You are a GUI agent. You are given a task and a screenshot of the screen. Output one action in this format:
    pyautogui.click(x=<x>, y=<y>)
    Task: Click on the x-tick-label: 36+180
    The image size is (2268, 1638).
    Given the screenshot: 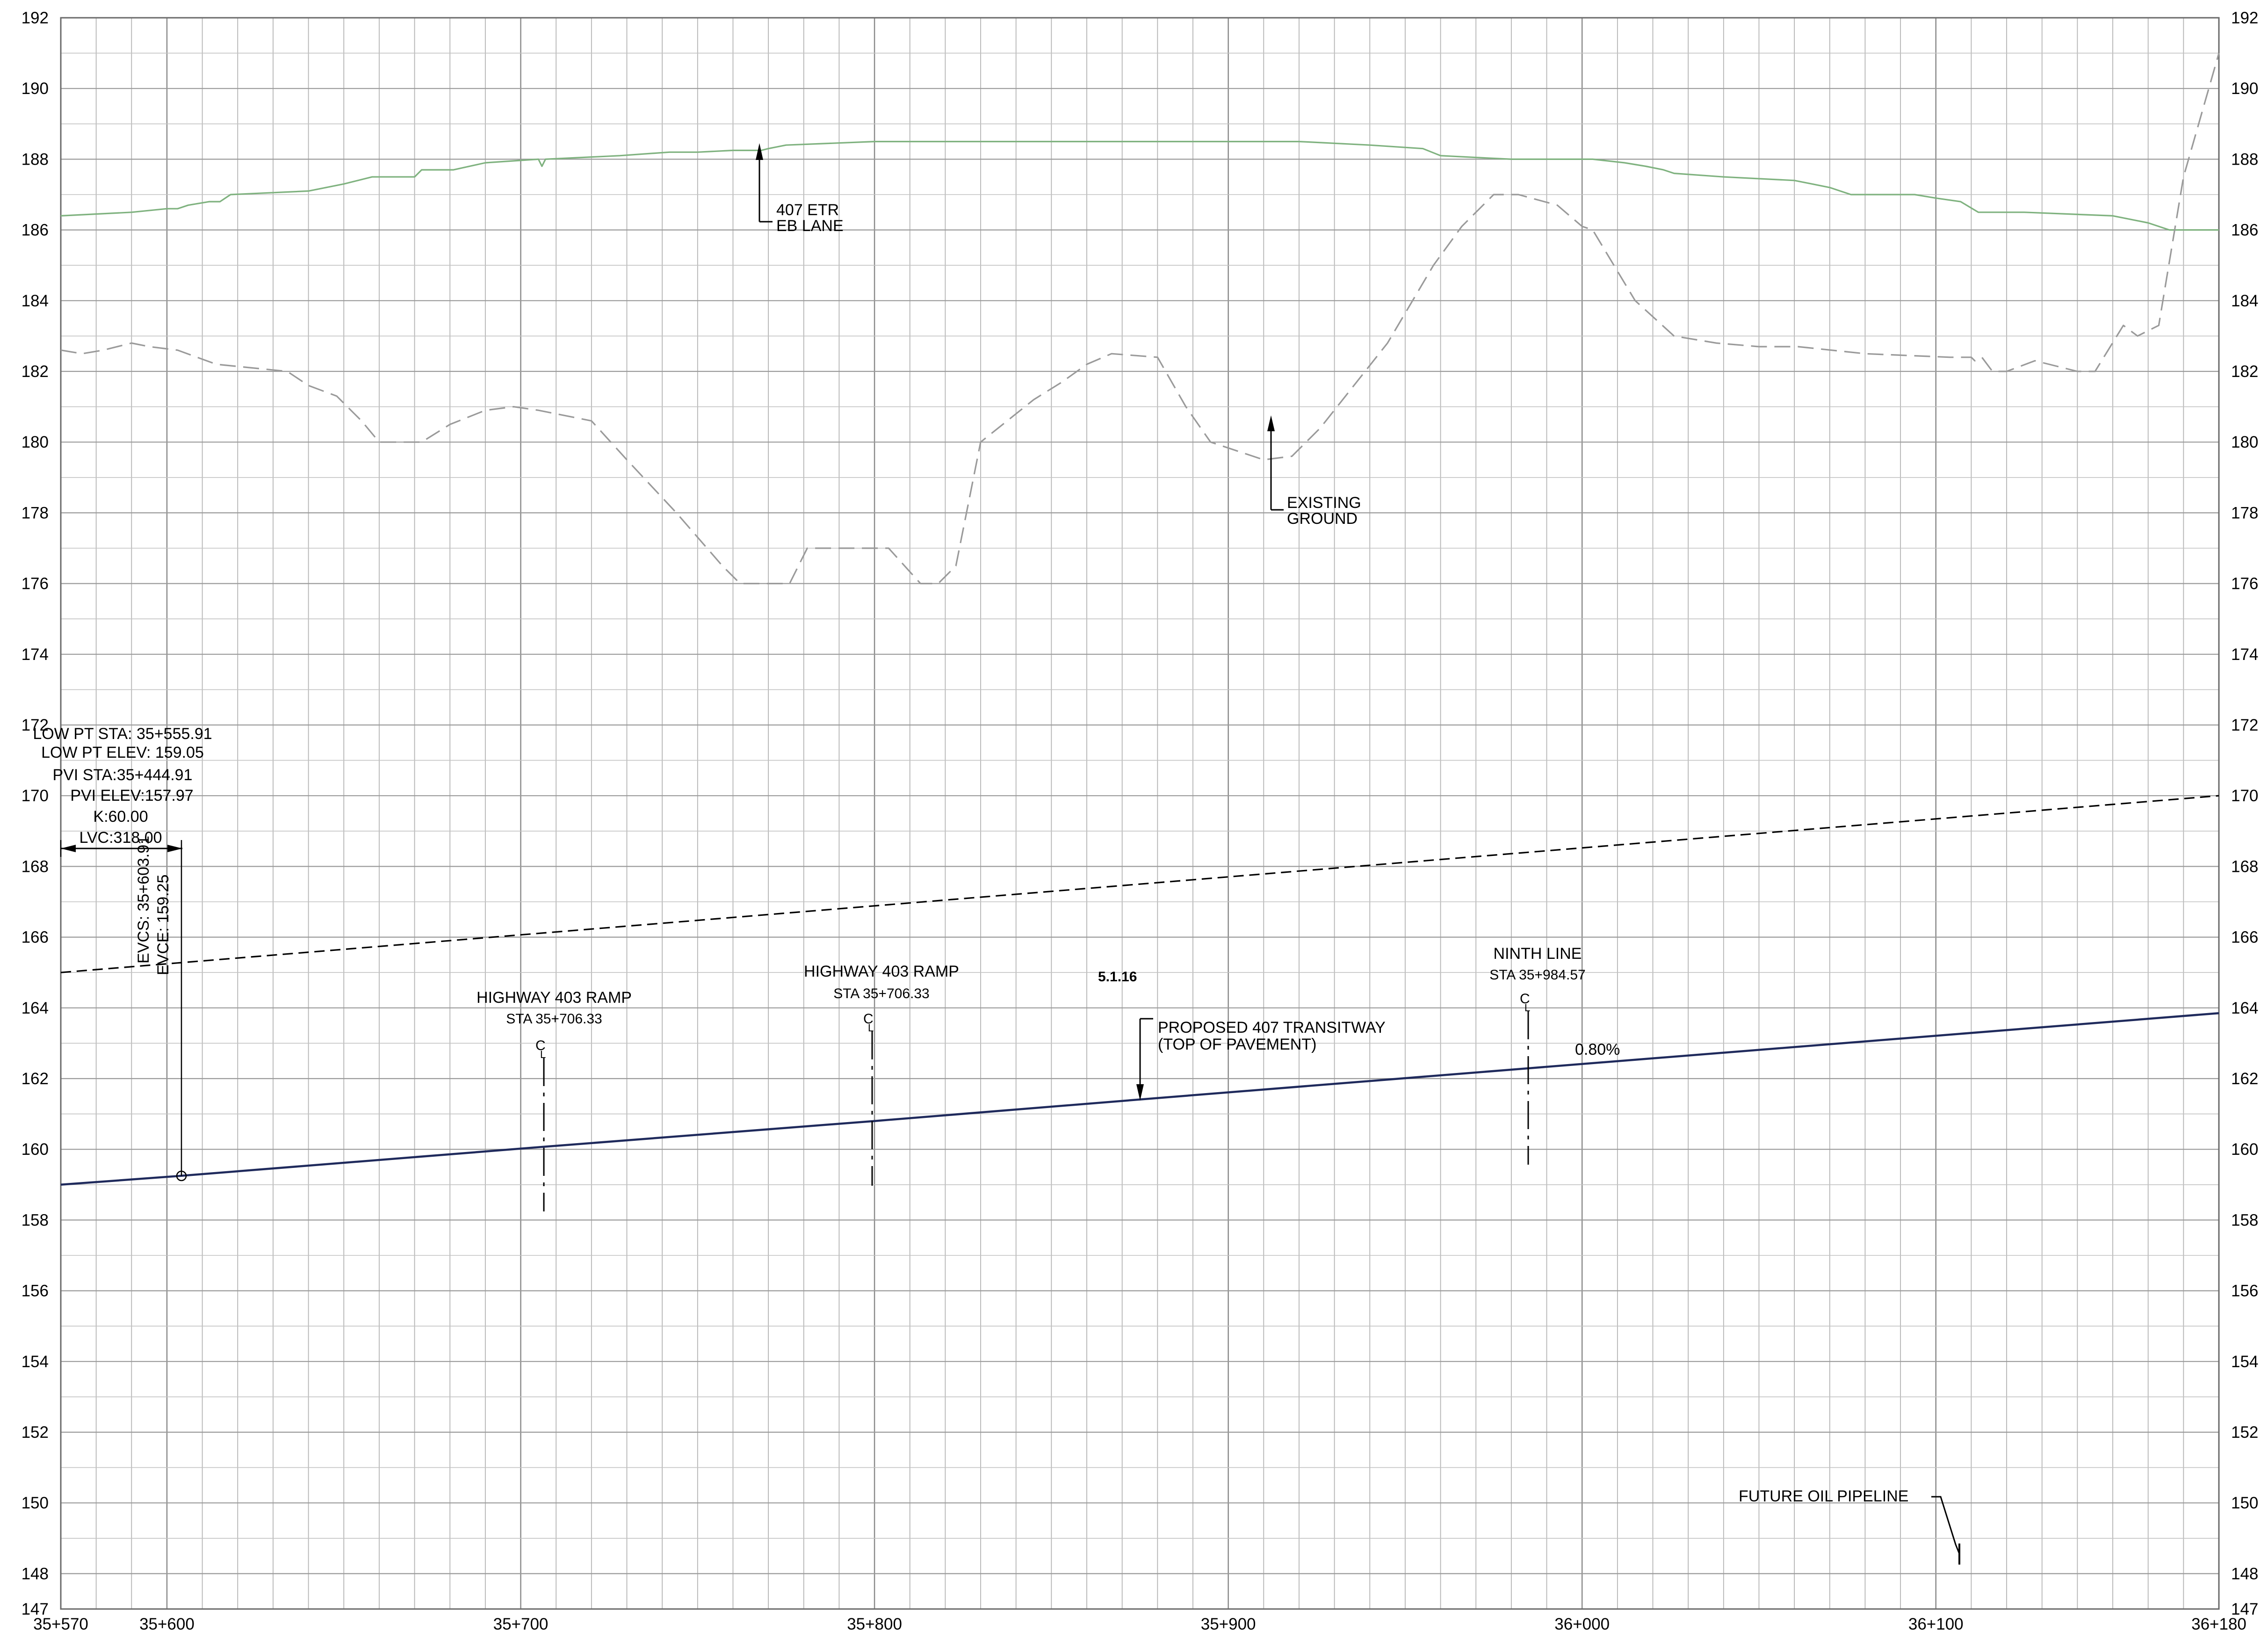 What is the action you would take?
    pyautogui.click(x=2218, y=1624)
    